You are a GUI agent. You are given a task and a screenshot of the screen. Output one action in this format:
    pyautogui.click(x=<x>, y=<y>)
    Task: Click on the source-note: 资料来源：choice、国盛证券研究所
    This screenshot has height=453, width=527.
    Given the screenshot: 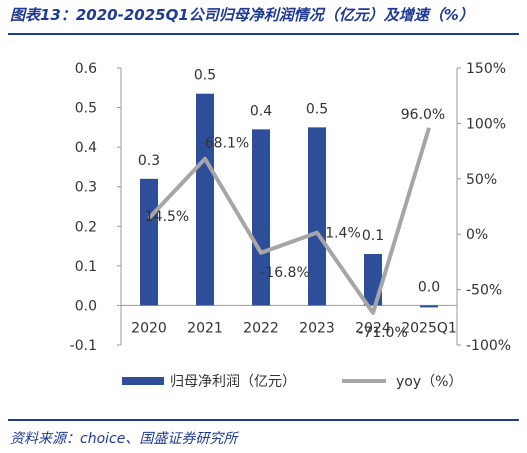 What is the action you would take?
    pyautogui.click(x=124, y=439)
    